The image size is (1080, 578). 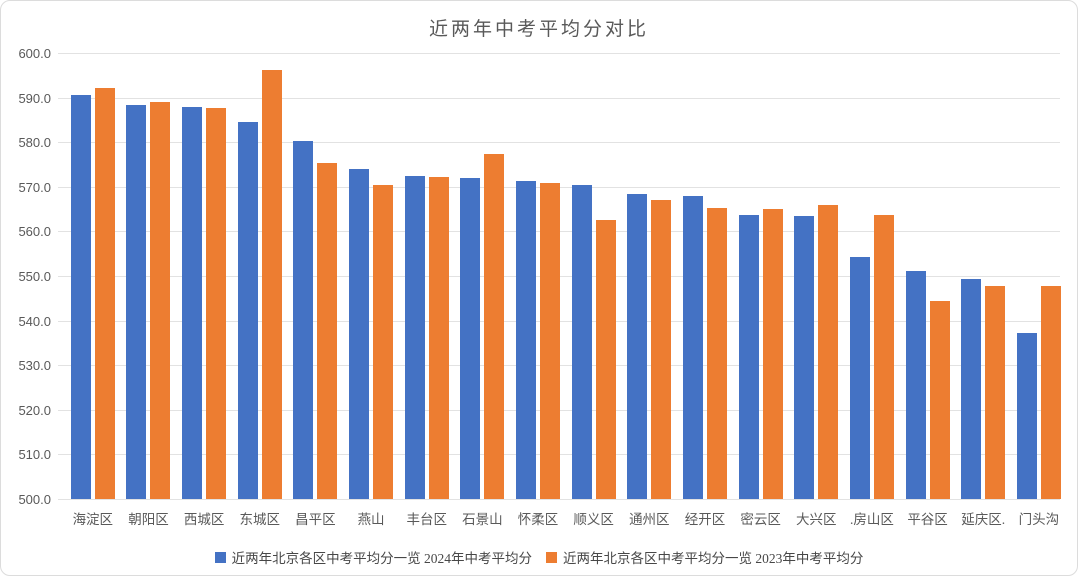 I want to click on bar-series0-平谷区, so click(x=915, y=385).